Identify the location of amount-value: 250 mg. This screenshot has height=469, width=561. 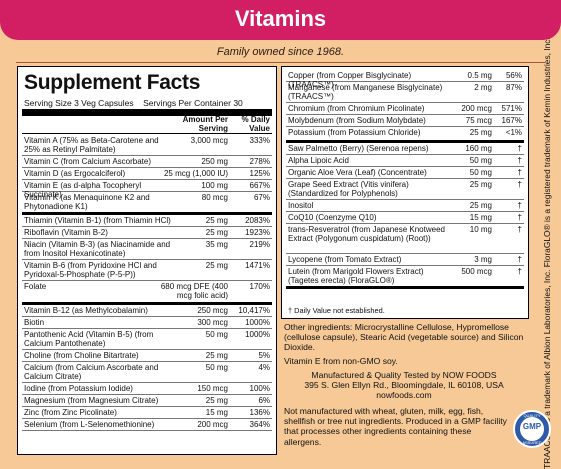
(214, 161).